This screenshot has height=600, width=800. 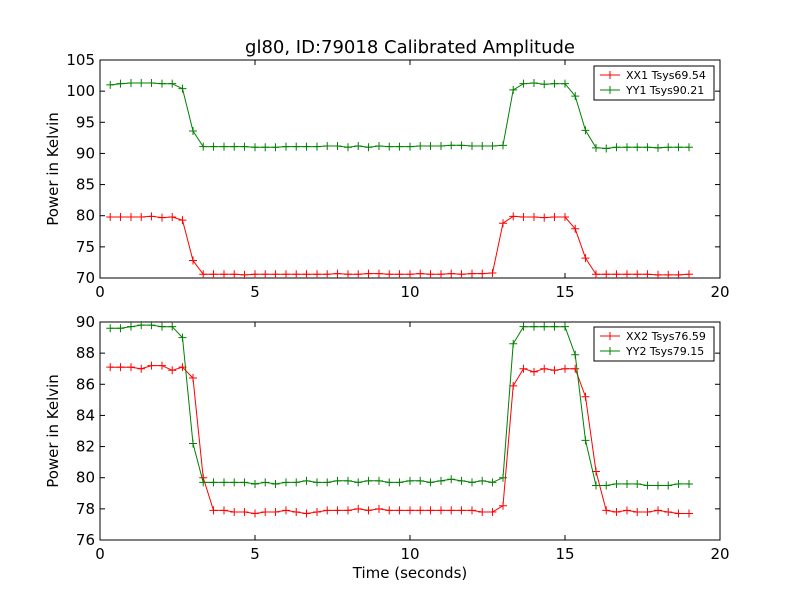 What do you see at coordinates (610, 336) in the screenshot?
I see `legend-marker` at bounding box center [610, 336].